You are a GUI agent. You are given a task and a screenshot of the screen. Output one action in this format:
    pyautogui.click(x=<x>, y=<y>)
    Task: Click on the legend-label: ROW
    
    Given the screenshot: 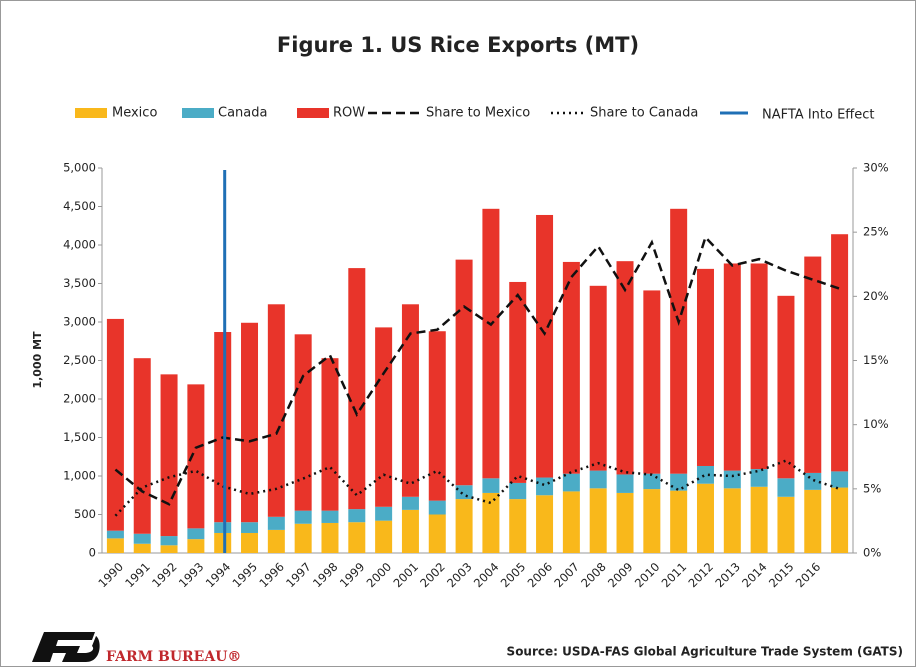 What is the action you would take?
    pyautogui.click(x=349, y=113)
    